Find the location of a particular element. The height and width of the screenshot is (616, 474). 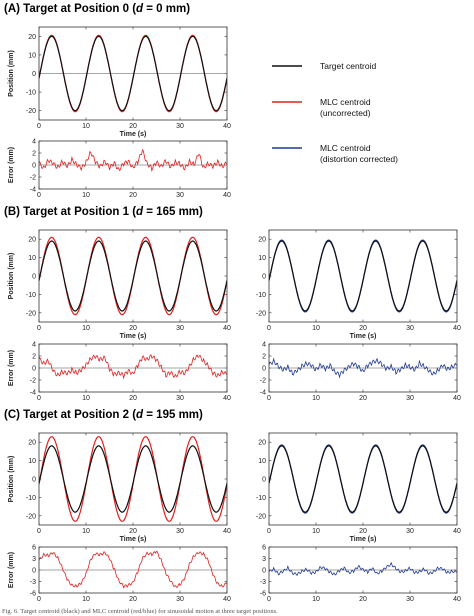

section-title-c: (C) Target at Position 2 (d = 195 mm) is located at coordinates (103, 415).